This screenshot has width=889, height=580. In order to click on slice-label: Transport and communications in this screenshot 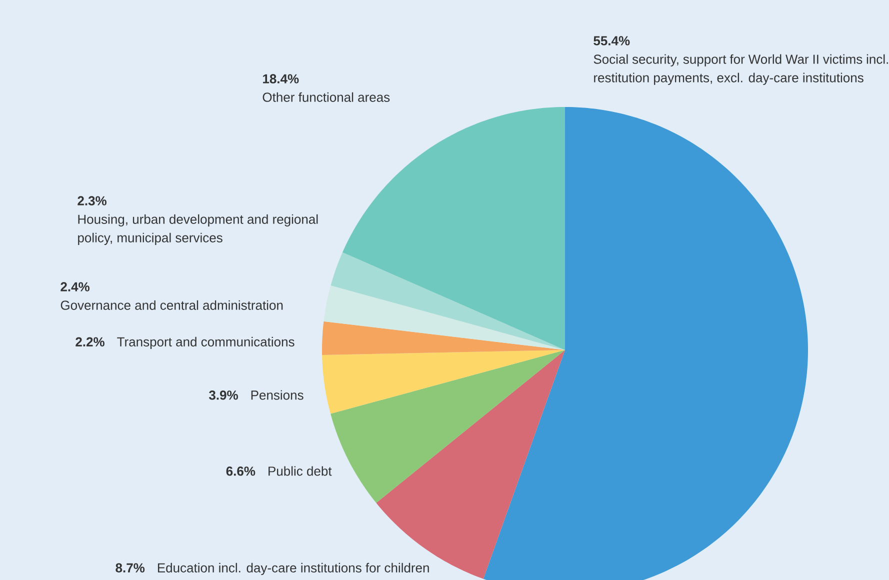, I will do `click(205, 343)`.